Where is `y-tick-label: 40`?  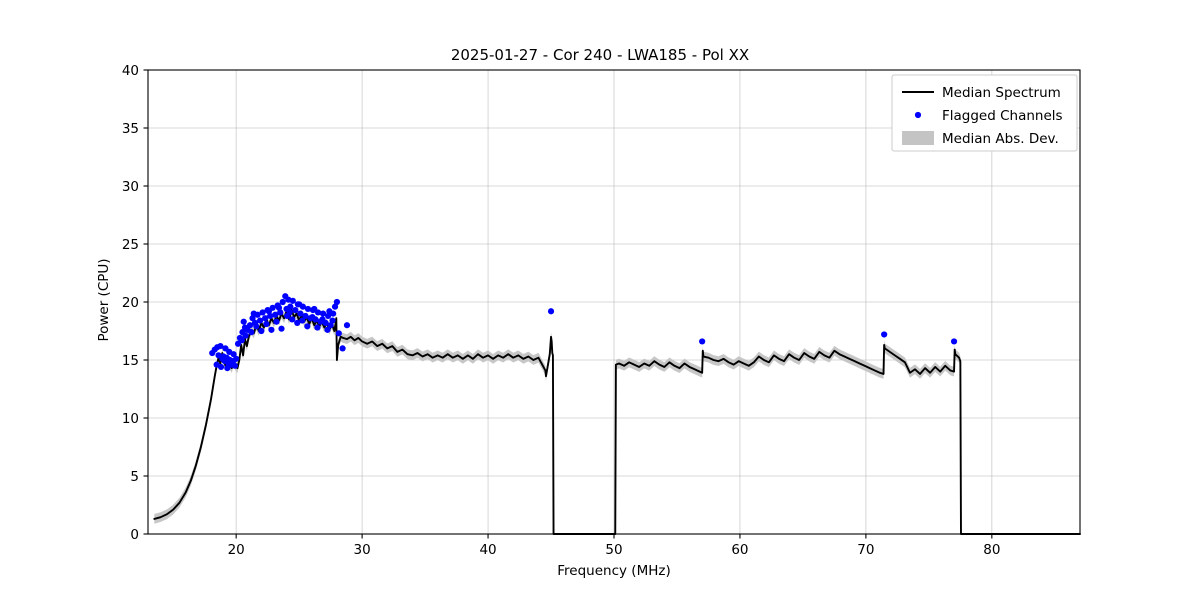
y-tick-label: 40 is located at coordinates (130, 71).